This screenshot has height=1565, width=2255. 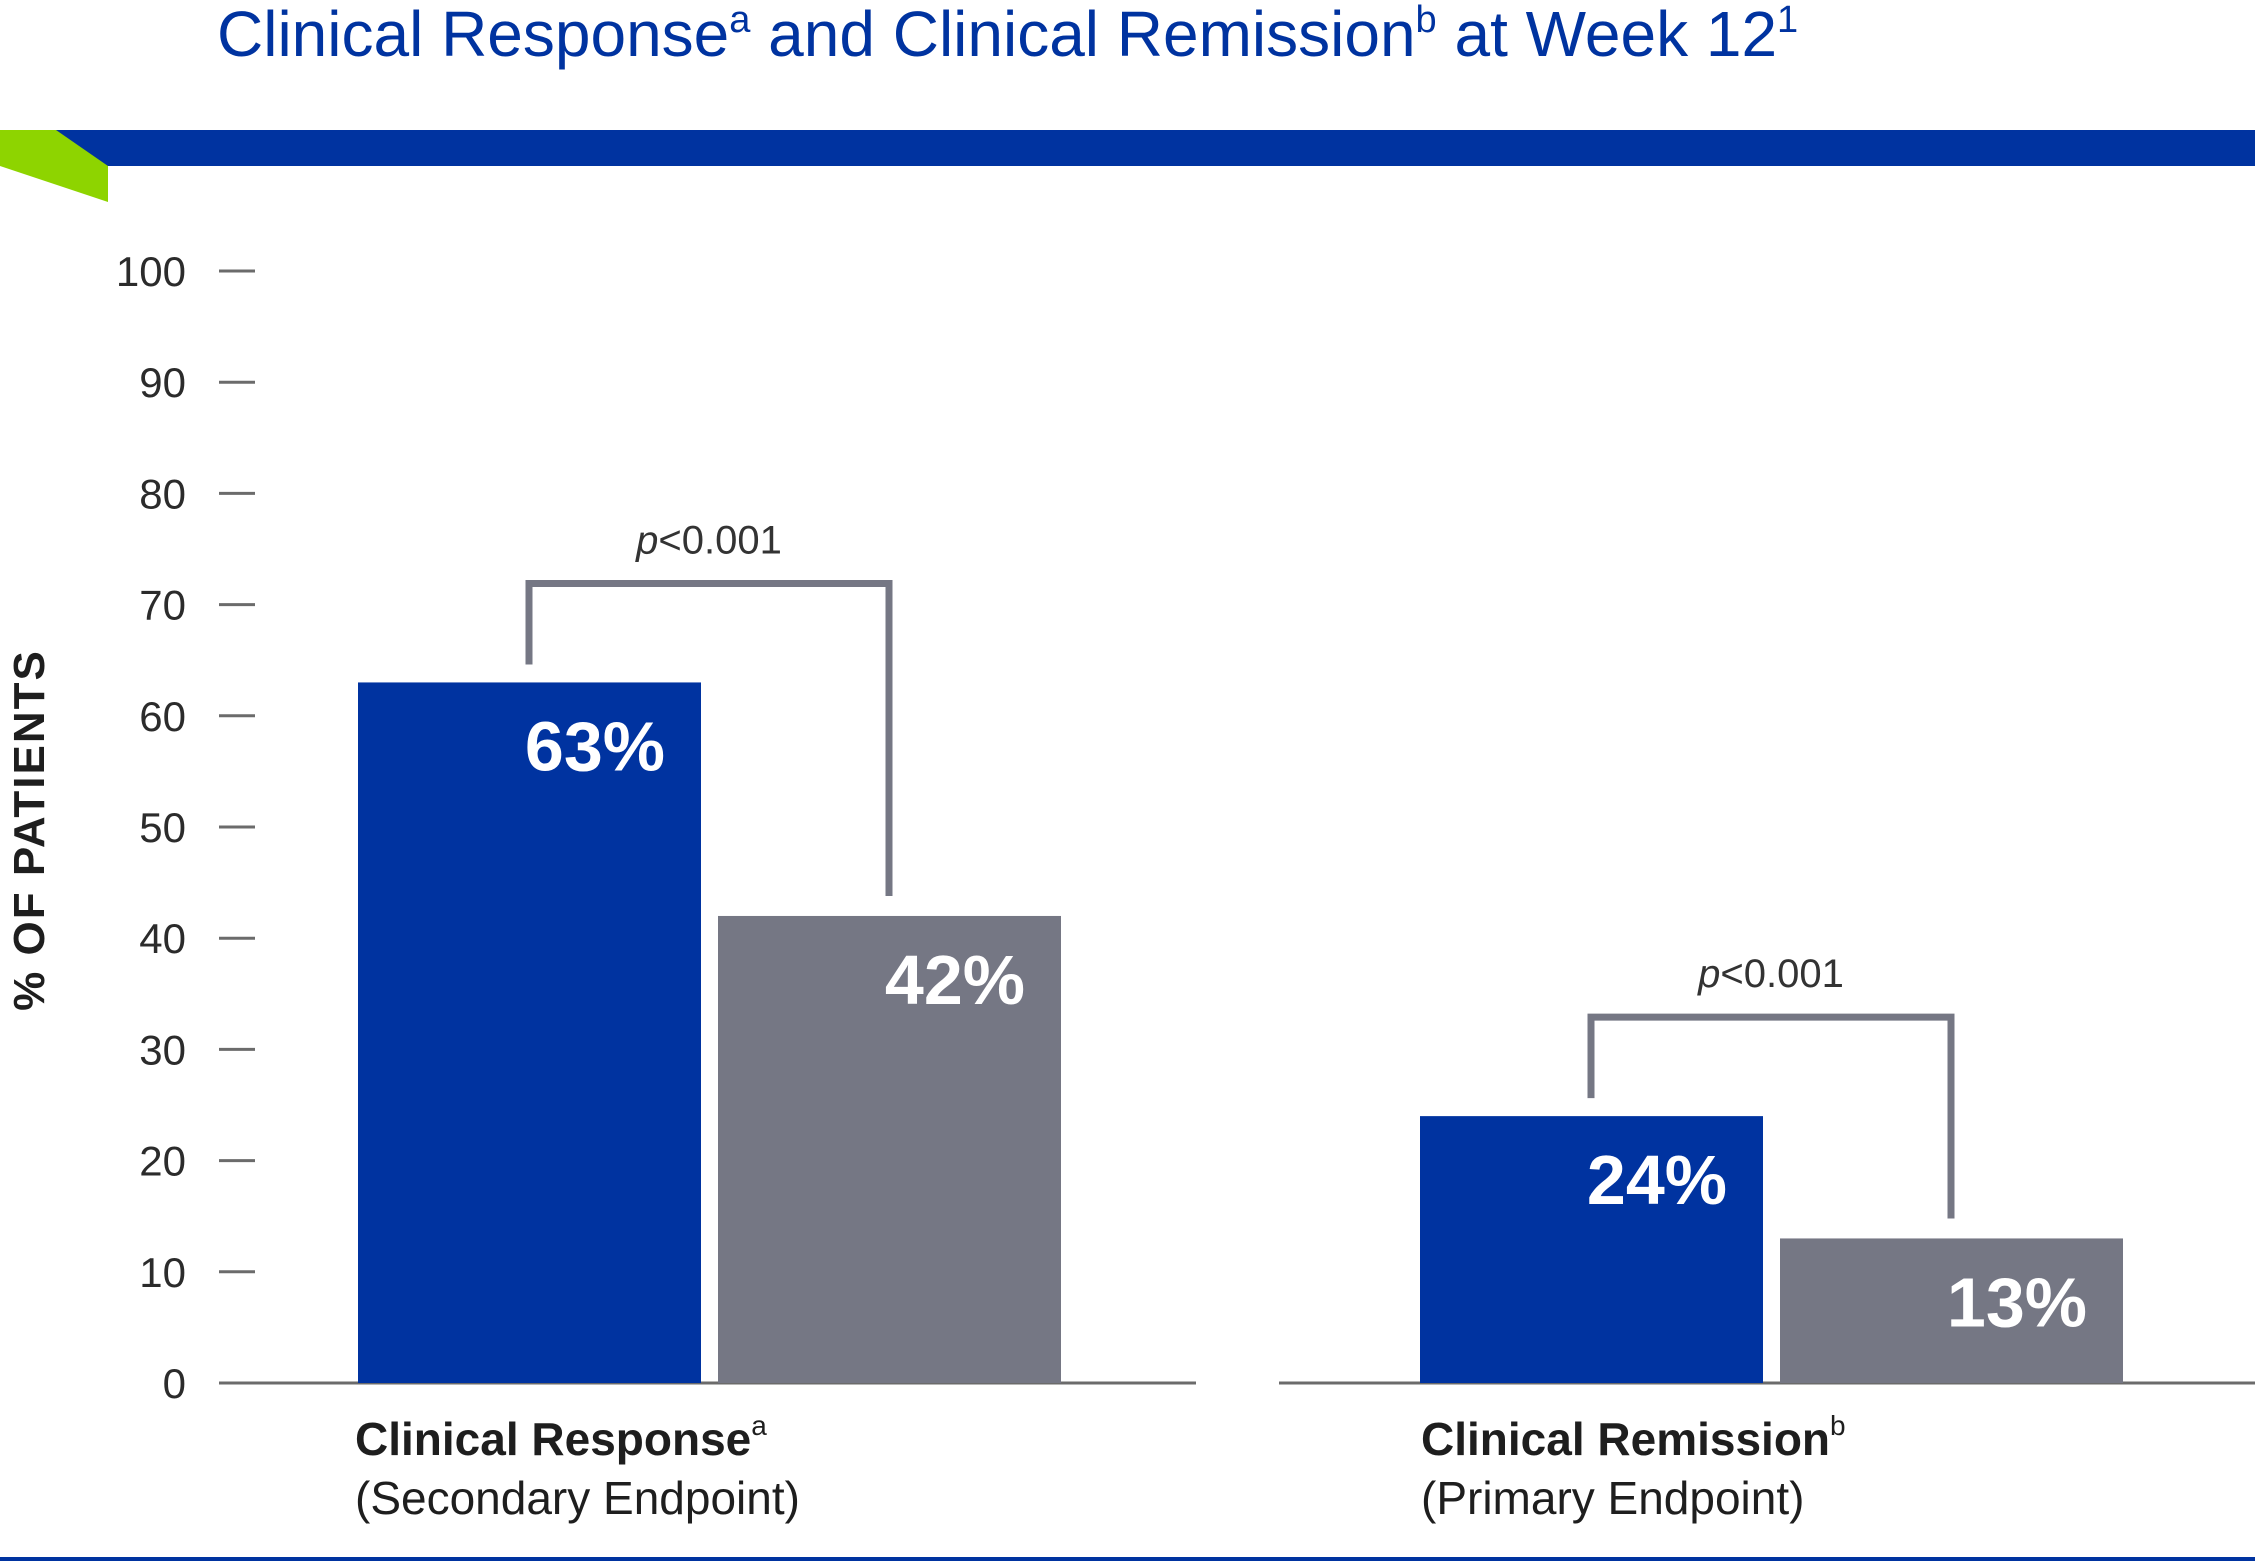 I want to click on title-superscript-a: a, so click(x=740, y=20).